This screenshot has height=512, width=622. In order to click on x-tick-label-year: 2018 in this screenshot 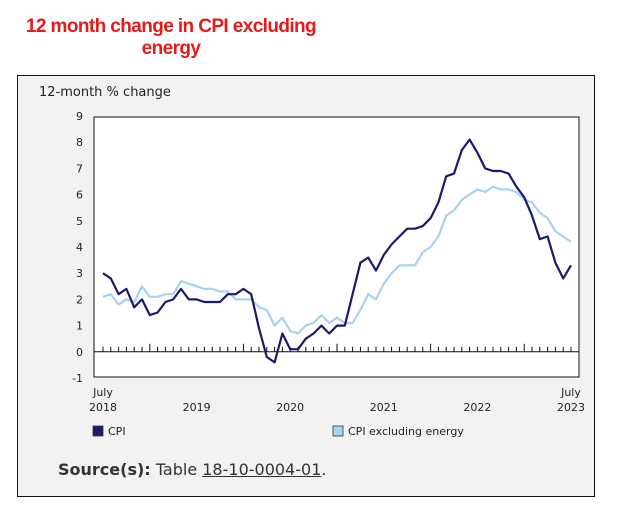, I will do `click(103, 407)`.